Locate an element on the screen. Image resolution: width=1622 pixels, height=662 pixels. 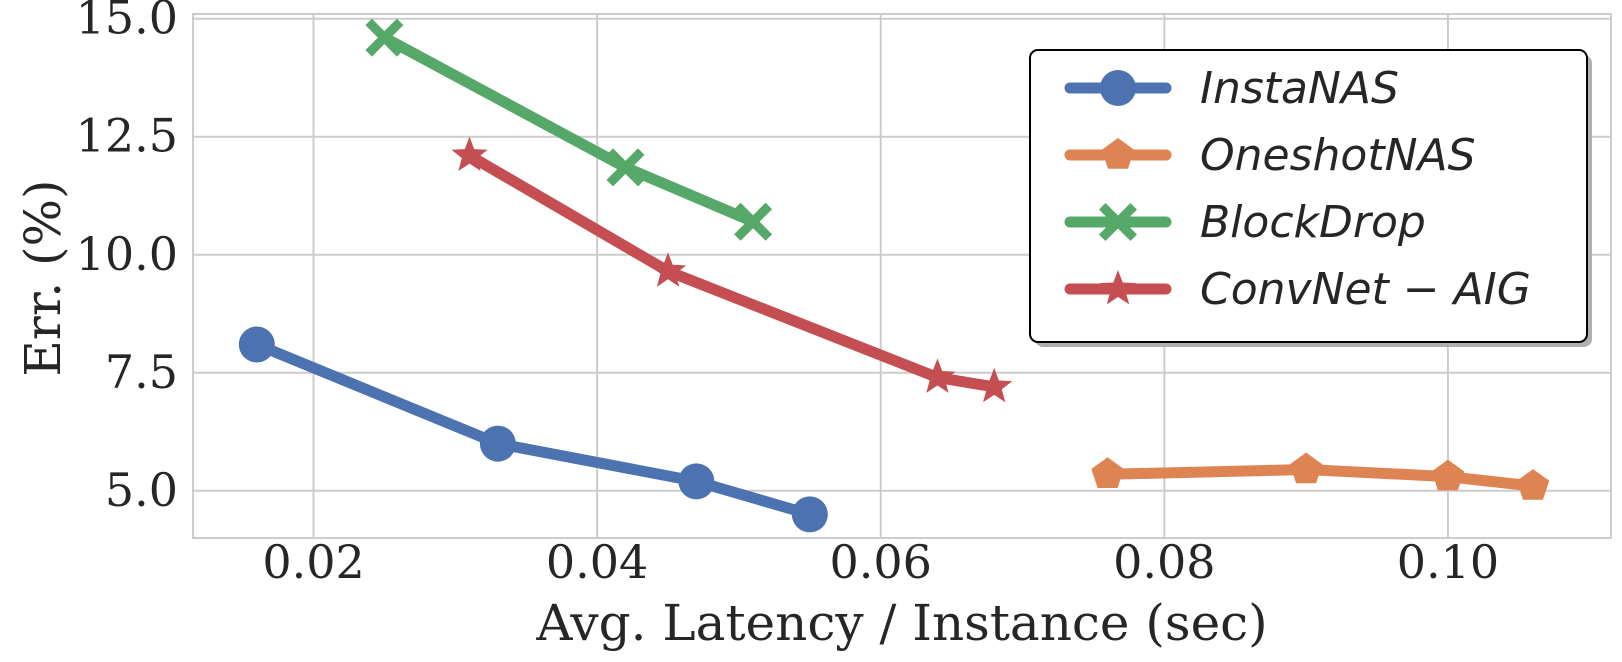
series-convnet-aig is located at coordinates (732, 269).